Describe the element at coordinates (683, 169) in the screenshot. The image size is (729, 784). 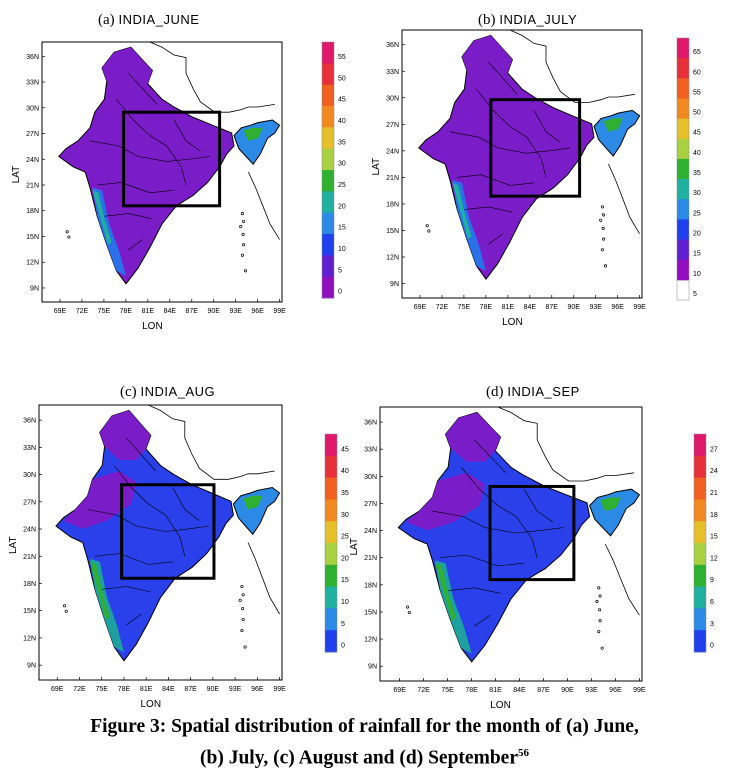
I see `colorbar-frame` at that location.